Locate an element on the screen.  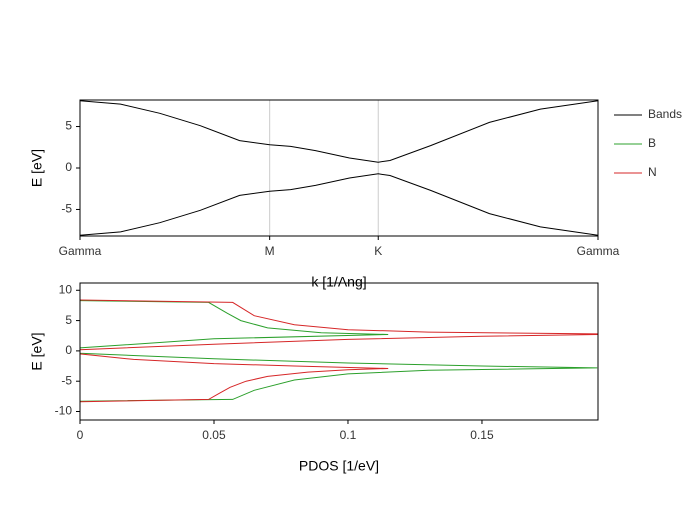
x-tick-label: 0.1 is located at coordinates (348, 435).